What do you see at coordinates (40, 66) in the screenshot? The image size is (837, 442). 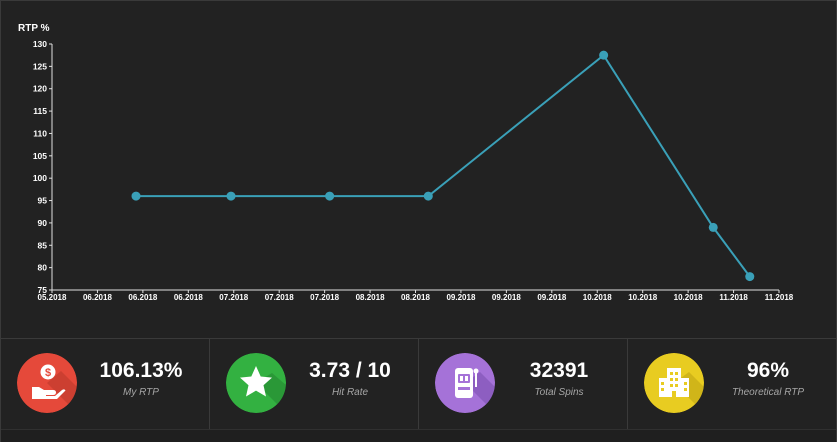 I see `y-tick-label: 125` at bounding box center [40, 66].